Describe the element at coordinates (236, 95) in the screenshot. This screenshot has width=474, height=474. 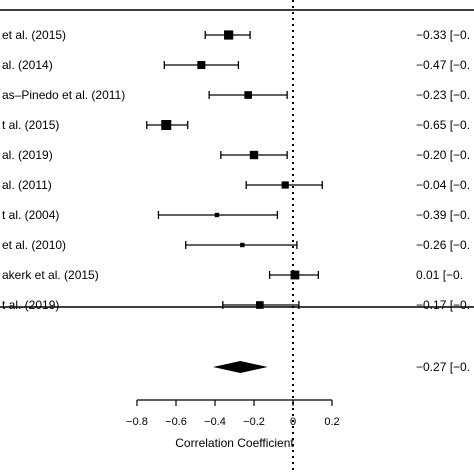
I see `study-row: as–Pinedo et al. (2011) −0.23 [−0.` at that location.